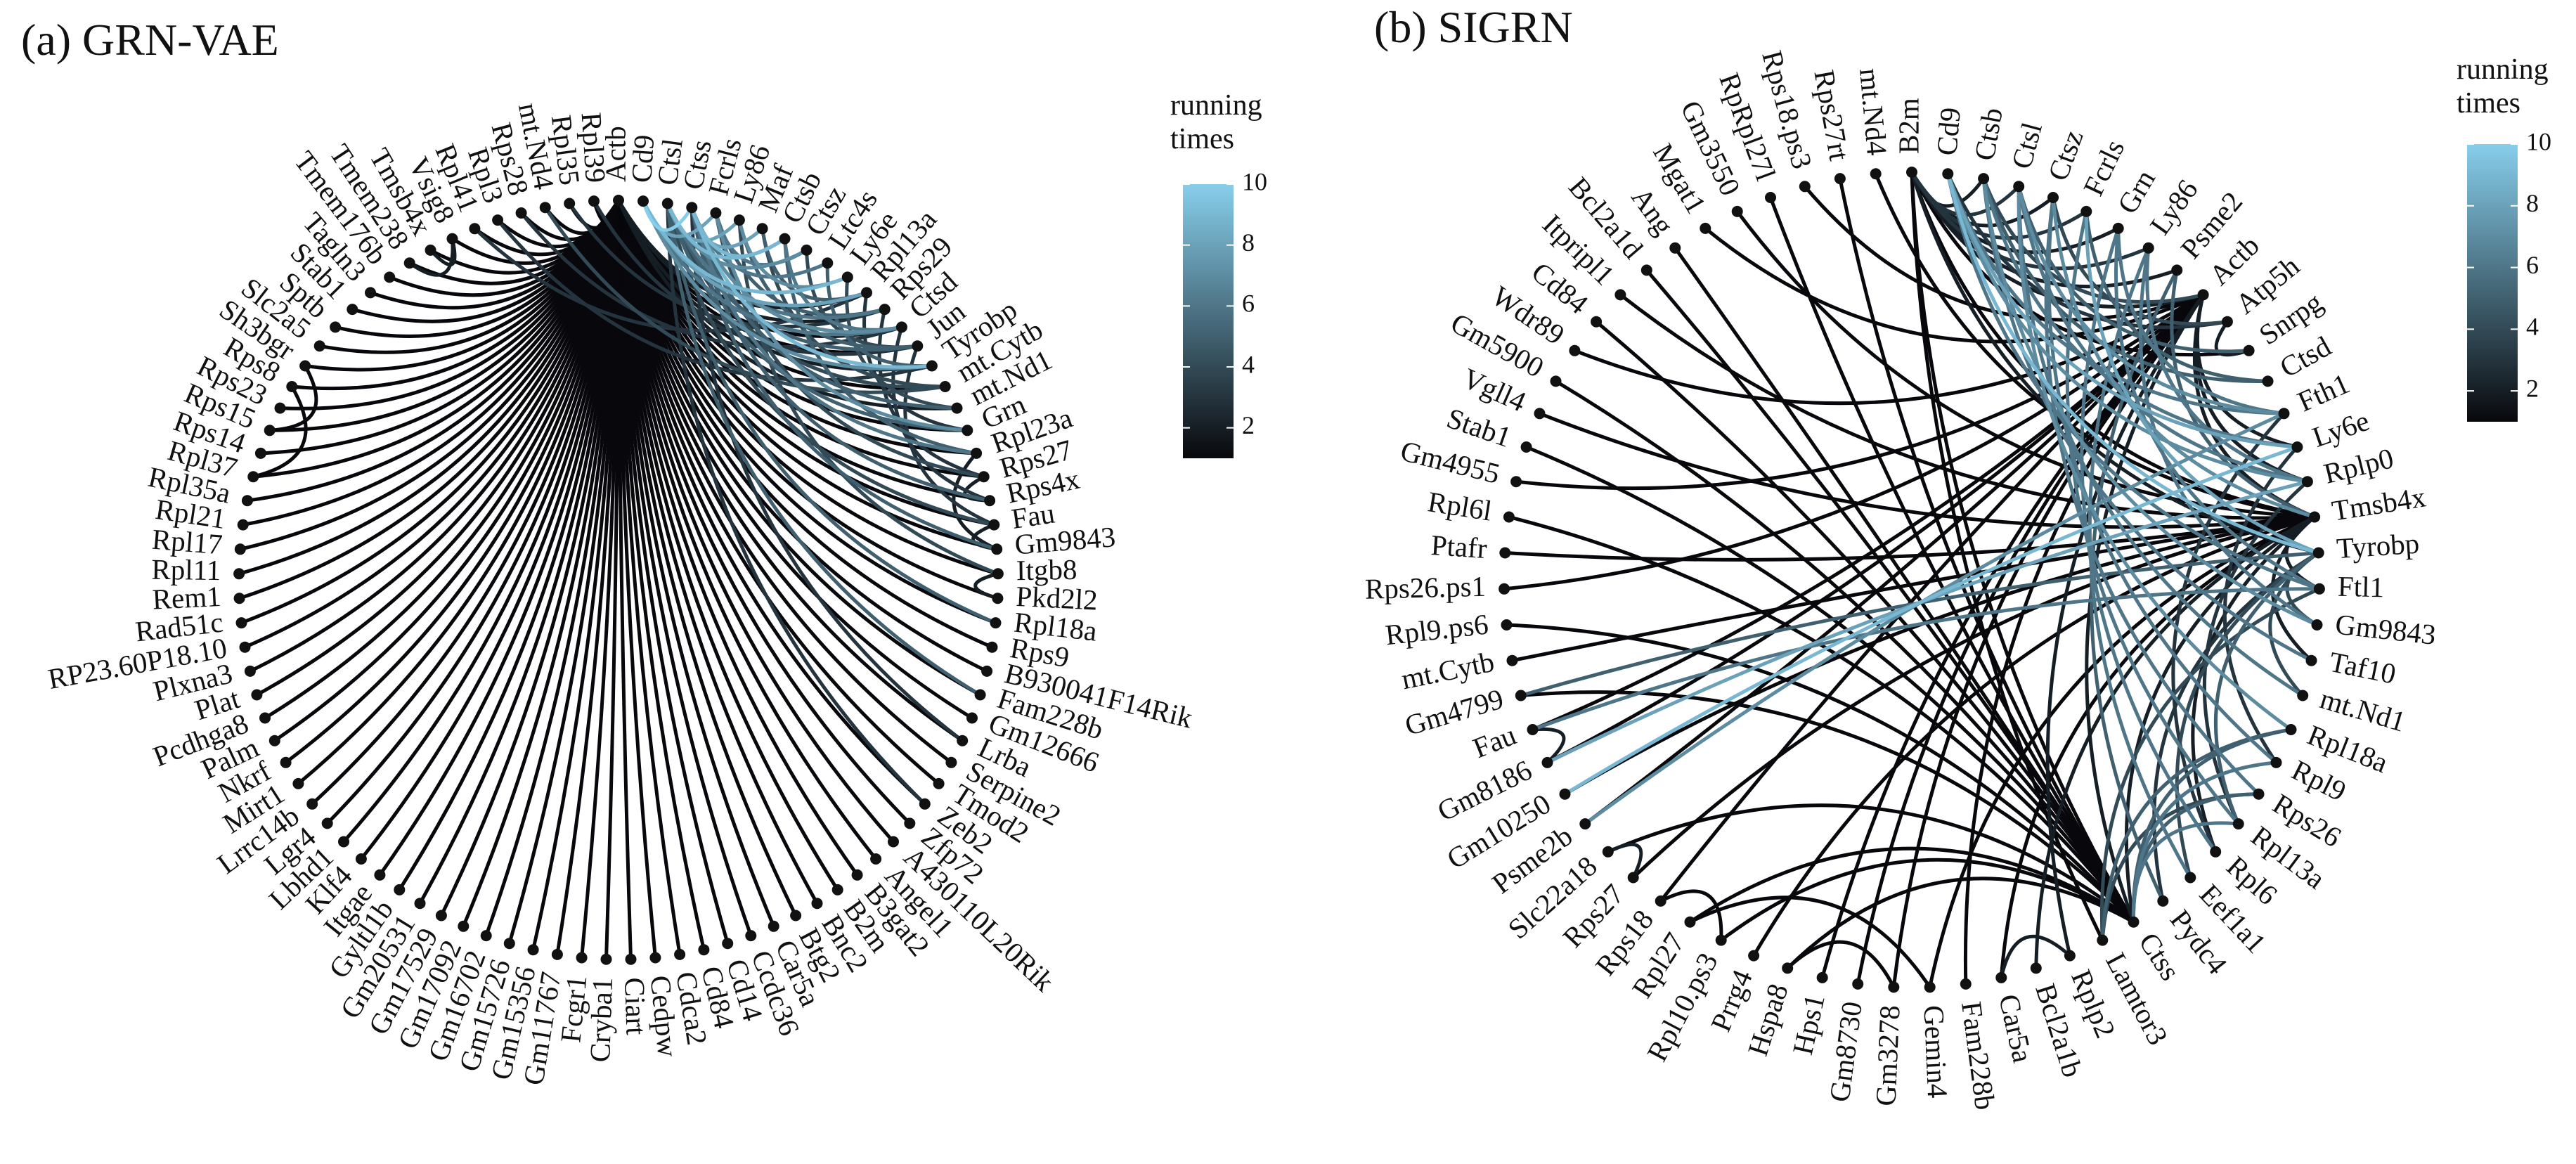 The height and width of the screenshot is (1164, 2576). I want to click on panel-title: (a) GRN-VAE, so click(150, 40).